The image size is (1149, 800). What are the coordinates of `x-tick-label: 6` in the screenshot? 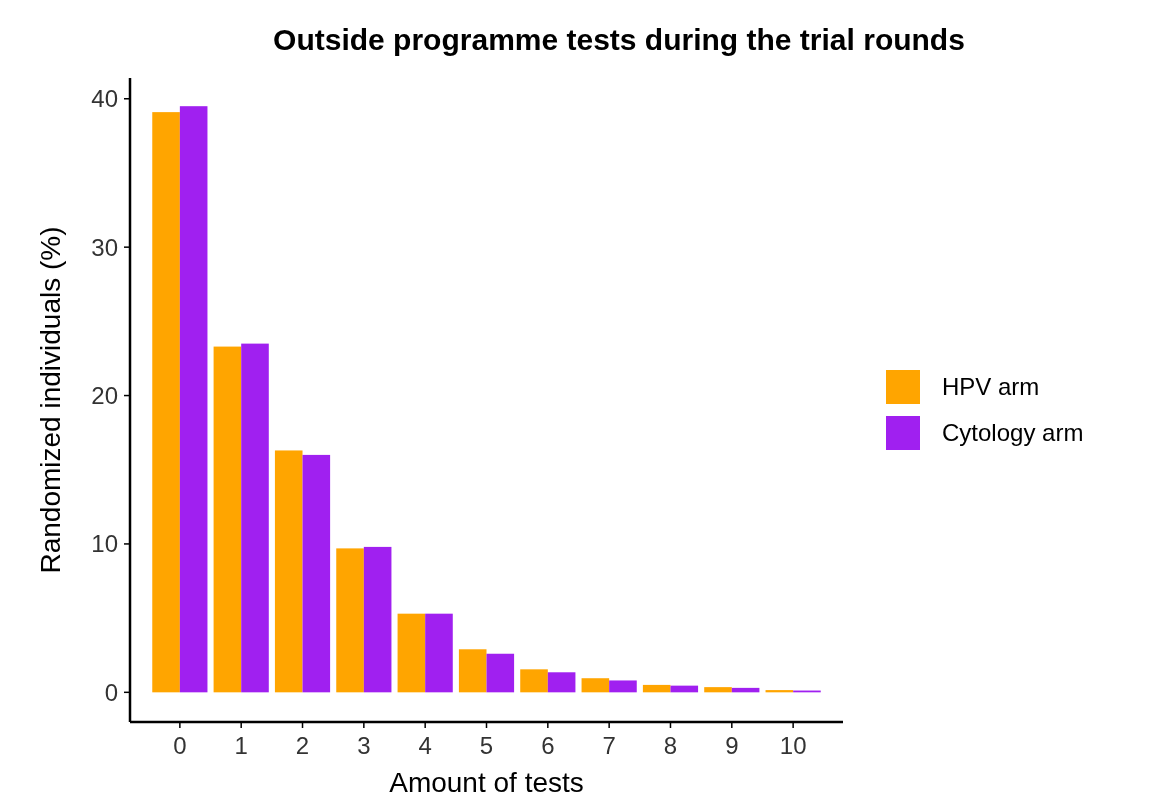 It's located at (548, 745).